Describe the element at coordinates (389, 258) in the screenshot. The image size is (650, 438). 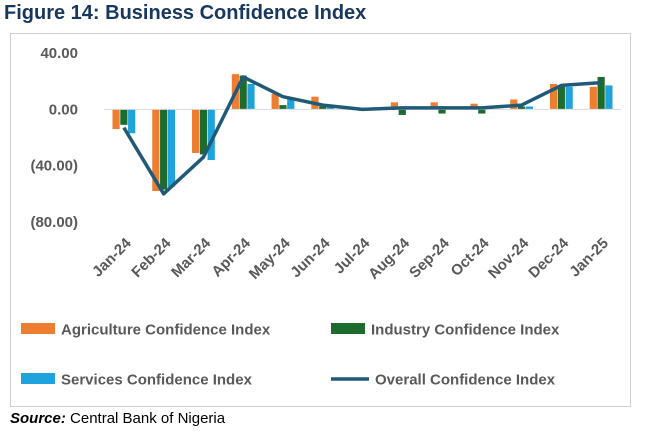
I see `x-tick-label: Aug-24` at that location.